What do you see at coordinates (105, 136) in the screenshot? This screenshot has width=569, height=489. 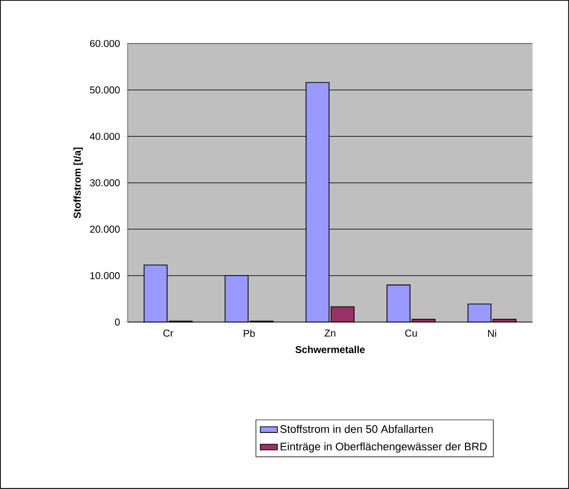 I see `y-tick-label: 40.000` at bounding box center [105, 136].